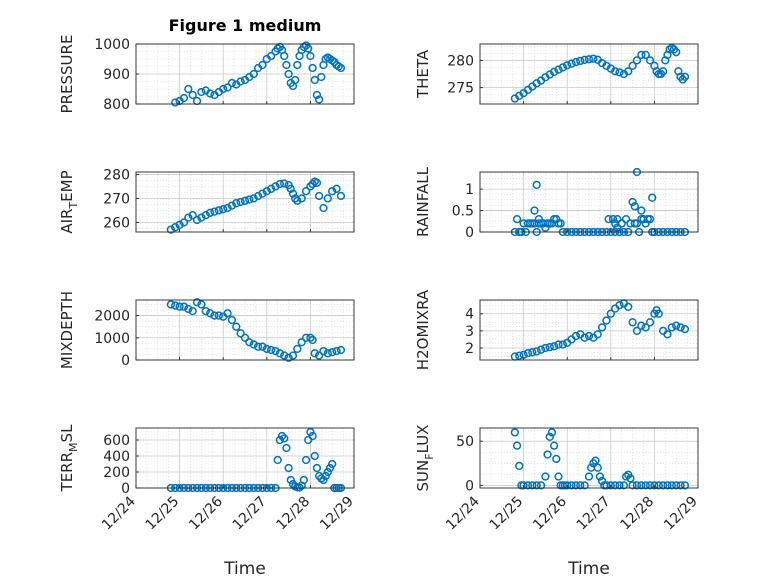  I want to click on subplot-5: 0 1000 2000 MIXDEPTH, so click(206, 330).